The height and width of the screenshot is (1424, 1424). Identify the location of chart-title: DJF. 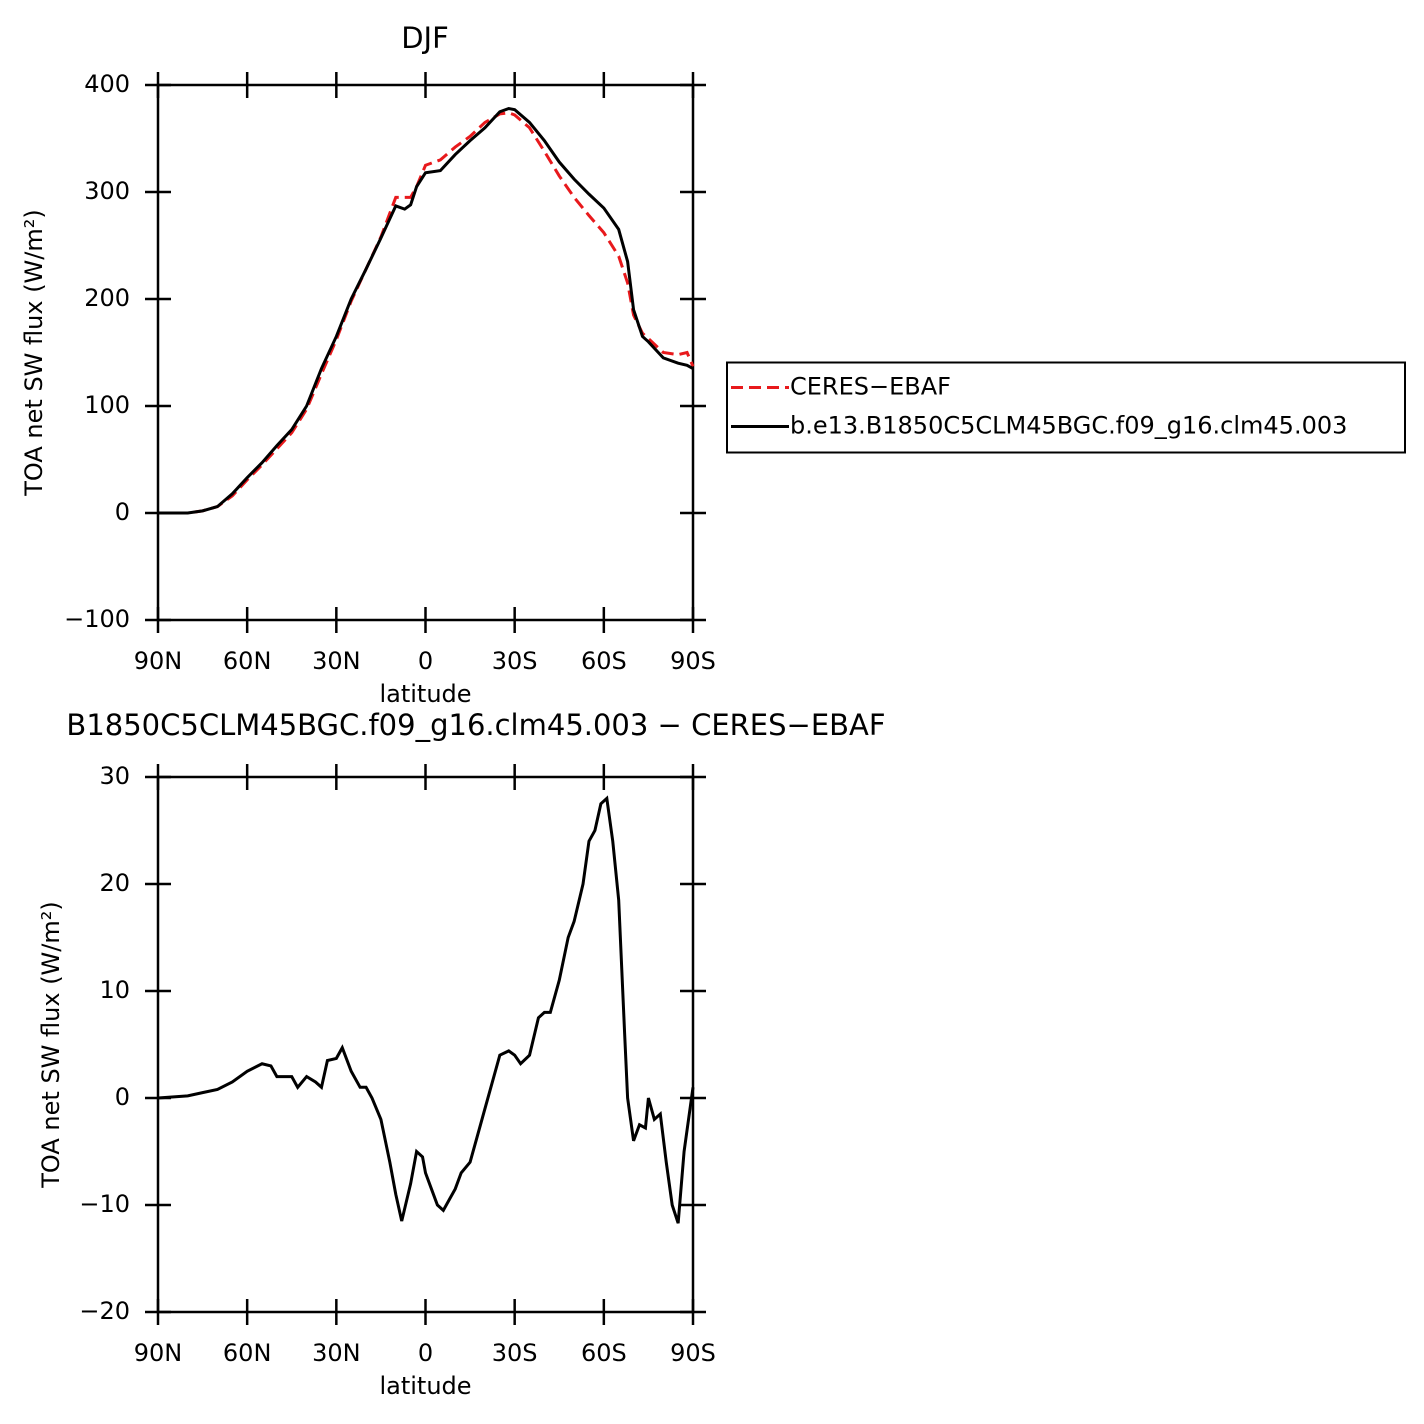
(425, 38).